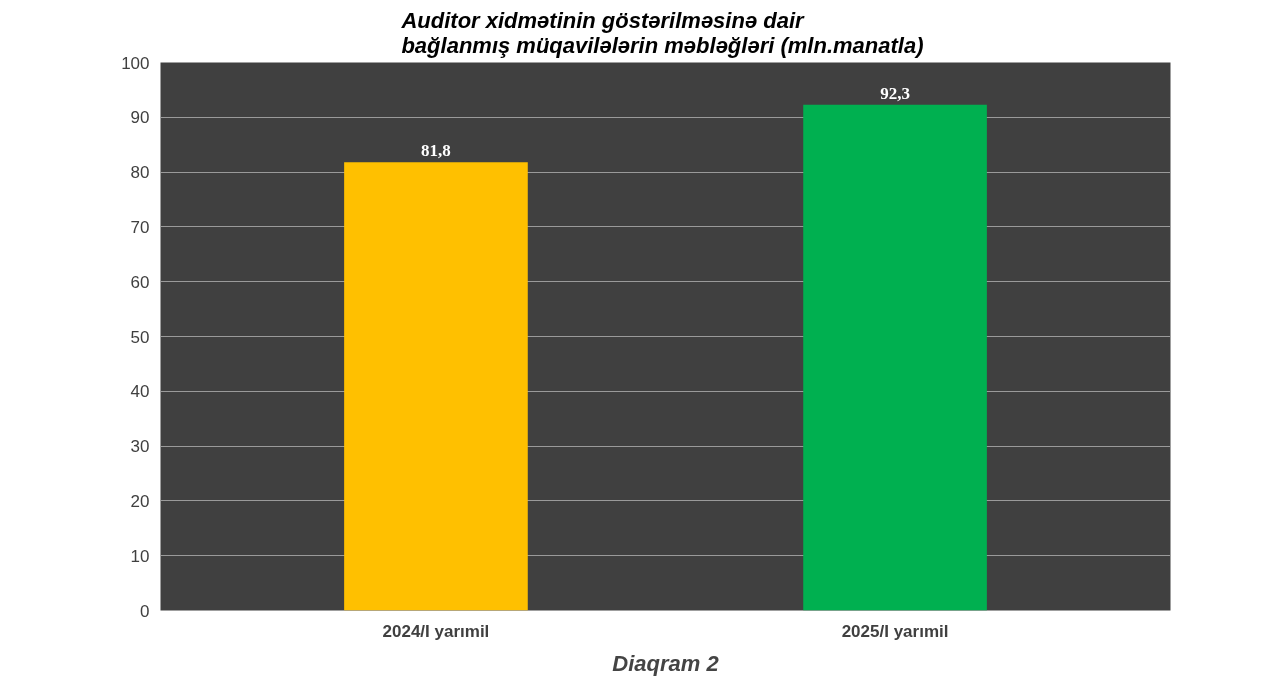  What do you see at coordinates (145, 611) in the screenshot?
I see `y-tick-label: 0` at bounding box center [145, 611].